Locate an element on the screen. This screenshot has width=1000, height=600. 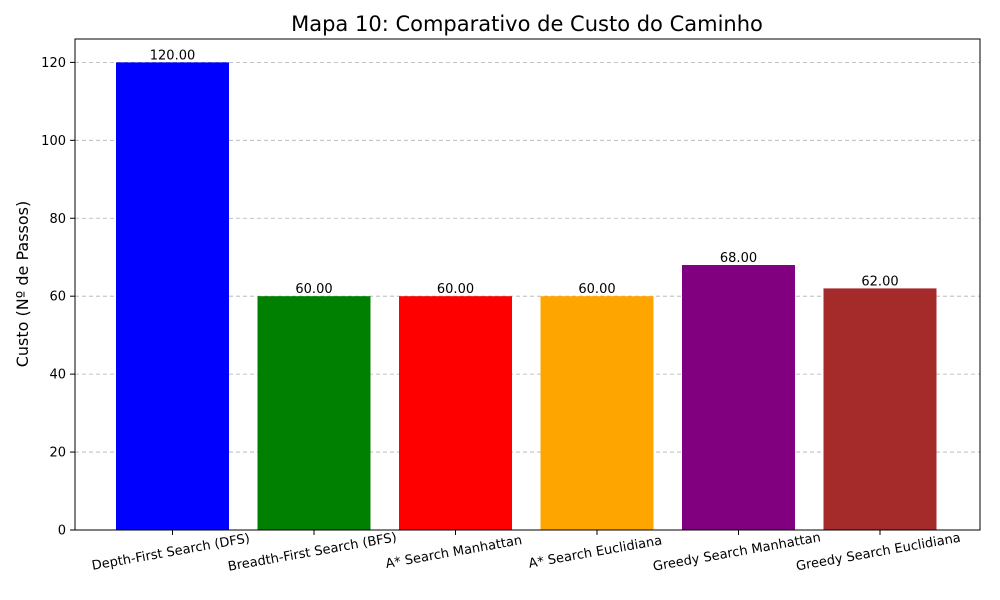
y-axis: 0 20 40 60 80 100 120 is located at coordinates (58, 297).